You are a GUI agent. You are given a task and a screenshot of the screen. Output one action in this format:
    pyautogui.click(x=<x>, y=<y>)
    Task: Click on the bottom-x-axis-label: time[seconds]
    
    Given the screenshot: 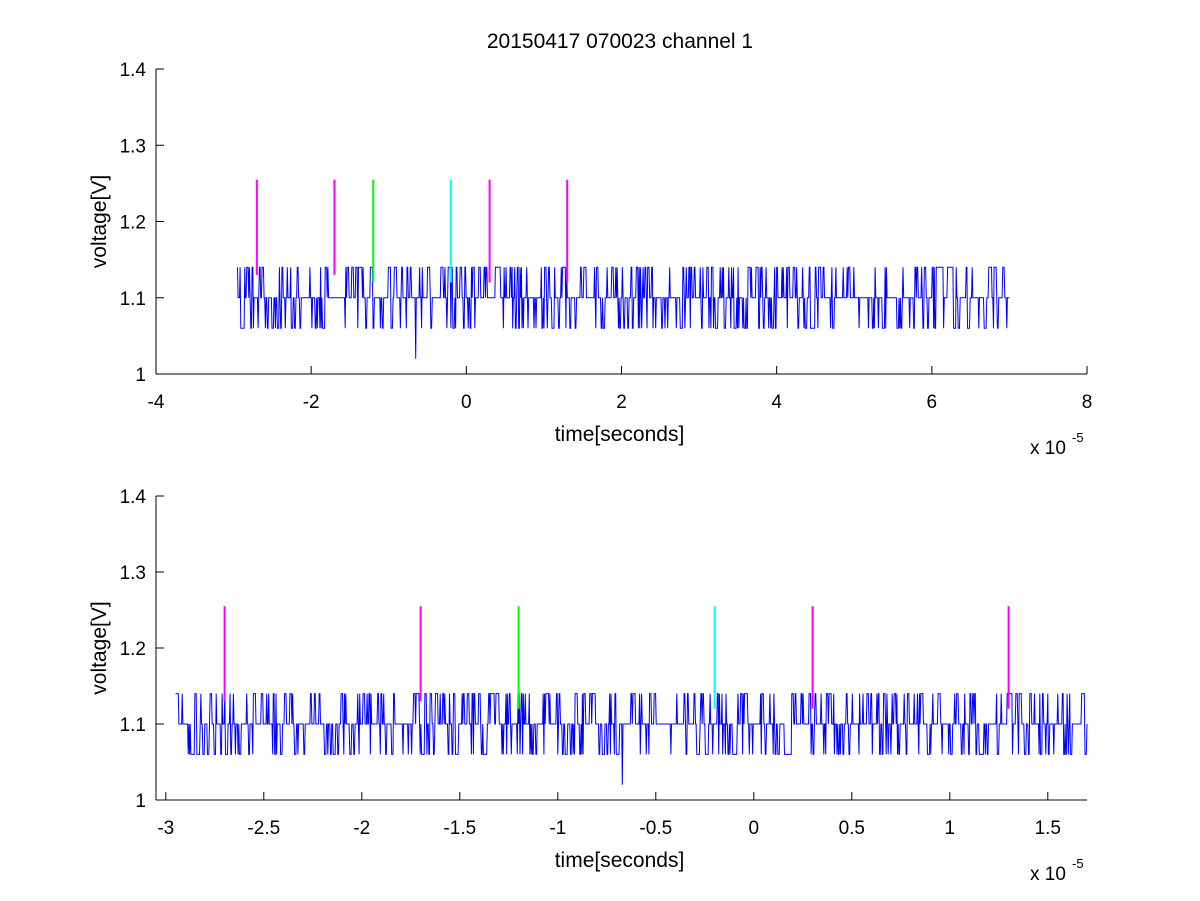 What is the action you would take?
    pyautogui.click(x=620, y=860)
    